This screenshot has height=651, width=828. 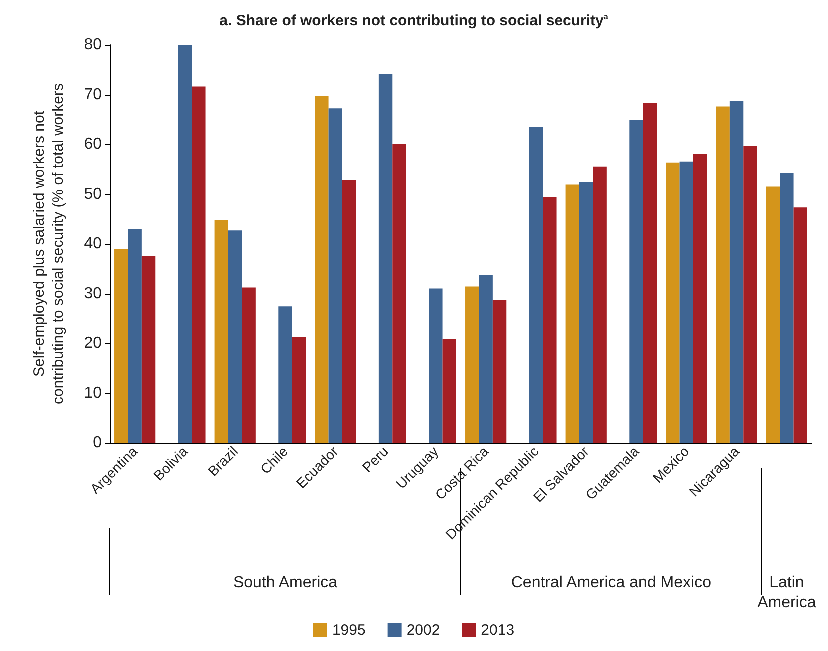 I want to click on y-tick-label: 70, so click(x=93, y=95).